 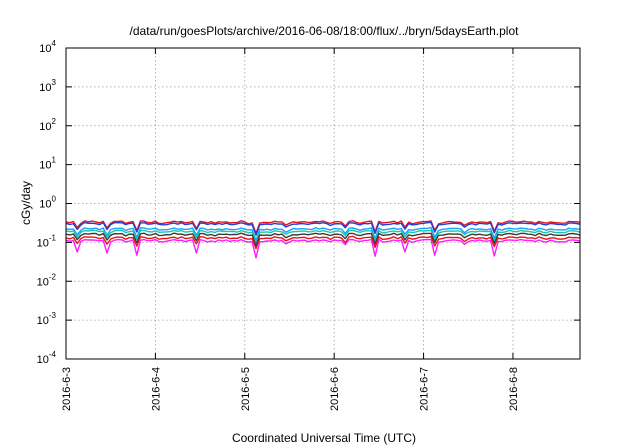 What do you see at coordinates (425, 389) in the screenshot?
I see `x-tick-label: 2016-6-7` at bounding box center [425, 389].